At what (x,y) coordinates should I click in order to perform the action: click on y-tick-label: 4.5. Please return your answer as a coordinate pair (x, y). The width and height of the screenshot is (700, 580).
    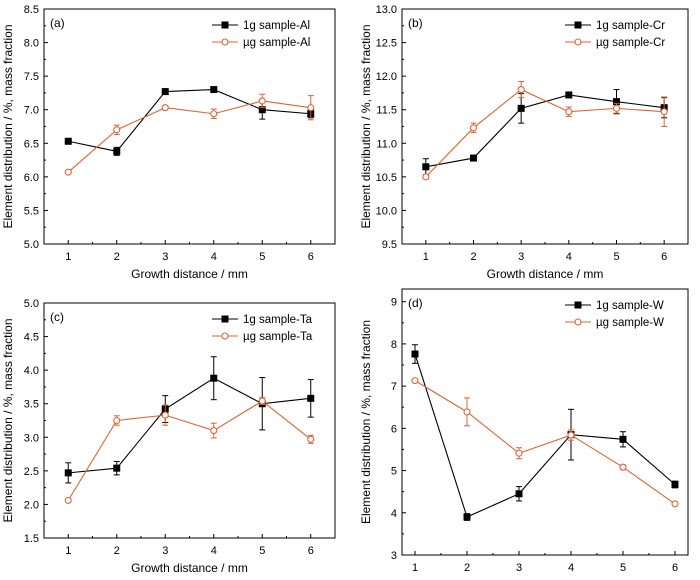
    Looking at the image, I should click on (31, 338).